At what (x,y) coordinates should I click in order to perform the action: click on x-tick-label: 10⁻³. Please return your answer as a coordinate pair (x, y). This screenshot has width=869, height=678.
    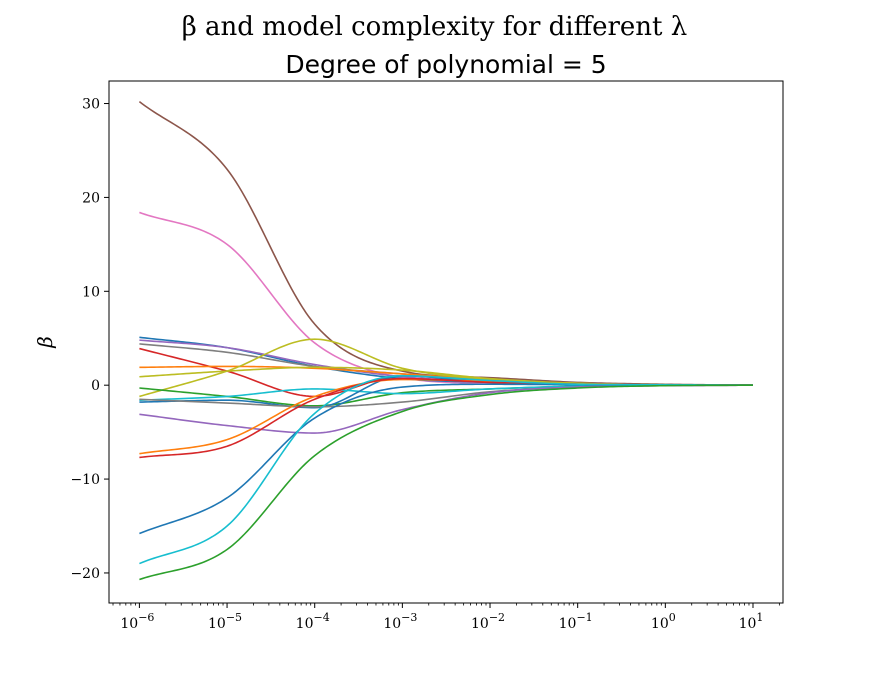
    Looking at the image, I should click on (400, 621).